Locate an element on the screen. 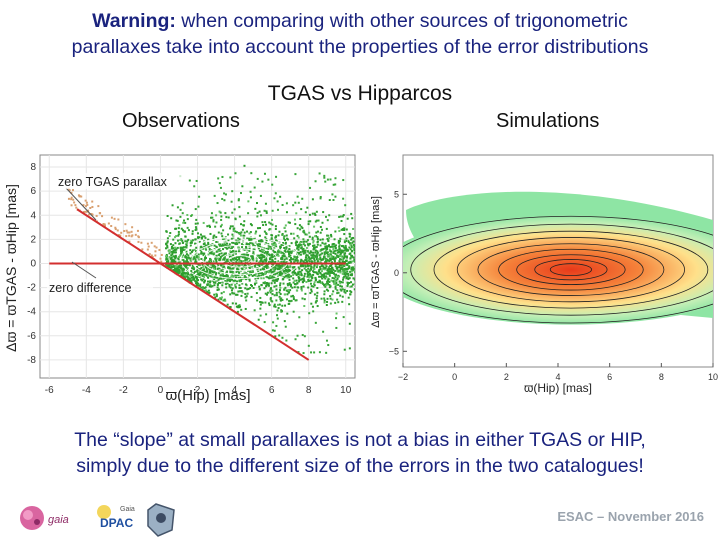 The height and width of the screenshot is (540, 720). observations-x-ticks: -6 -4 -2 0 2 4 6 8 10 is located at coordinates (198, 390).